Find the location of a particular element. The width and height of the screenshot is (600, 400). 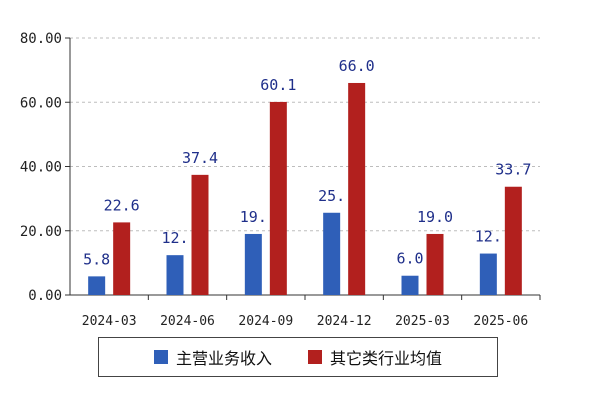

legend: 主营业务收入 其它类行业均值 is located at coordinates (298, 357).